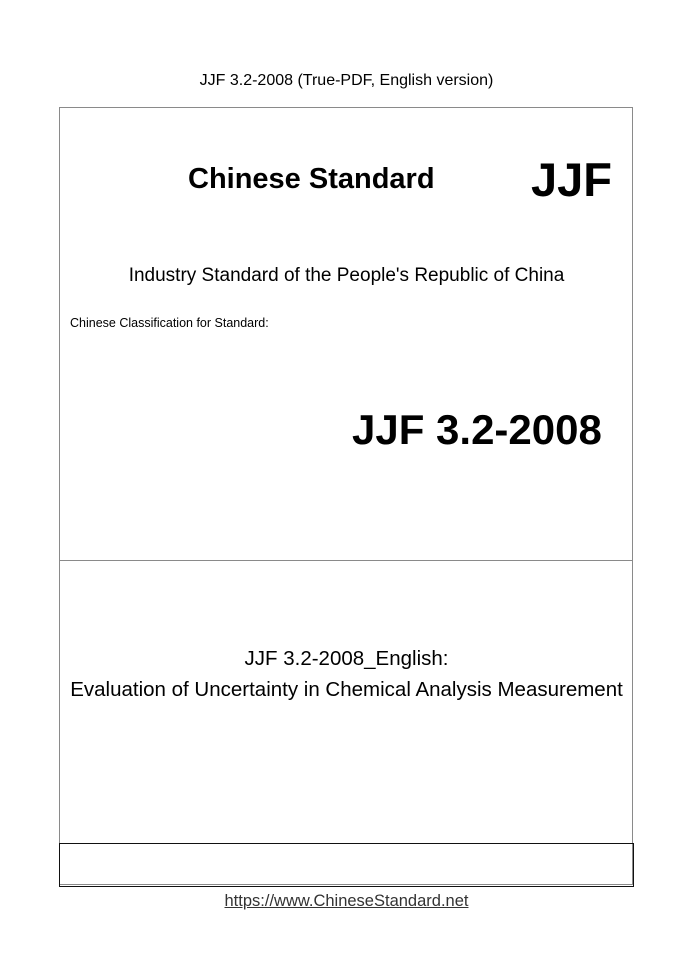 Image resolution: width=693 pixels, height=980 pixels. What do you see at coordinates (169, 323) in the screenshot?
I see `classification-label: Chinese Classification for Standard:` at bounding box center [169, 323].